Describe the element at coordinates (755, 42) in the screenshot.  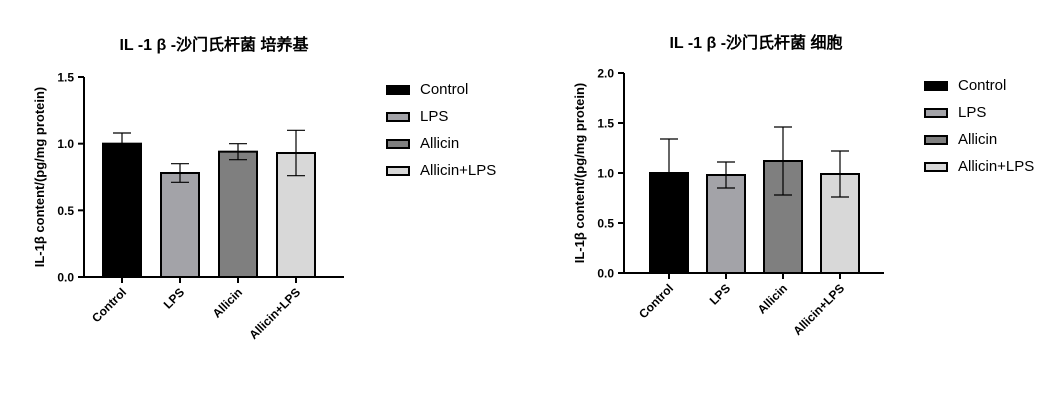
I see `chart-title: IL -1 β -沙门氏杆菌 细胞` at that location.